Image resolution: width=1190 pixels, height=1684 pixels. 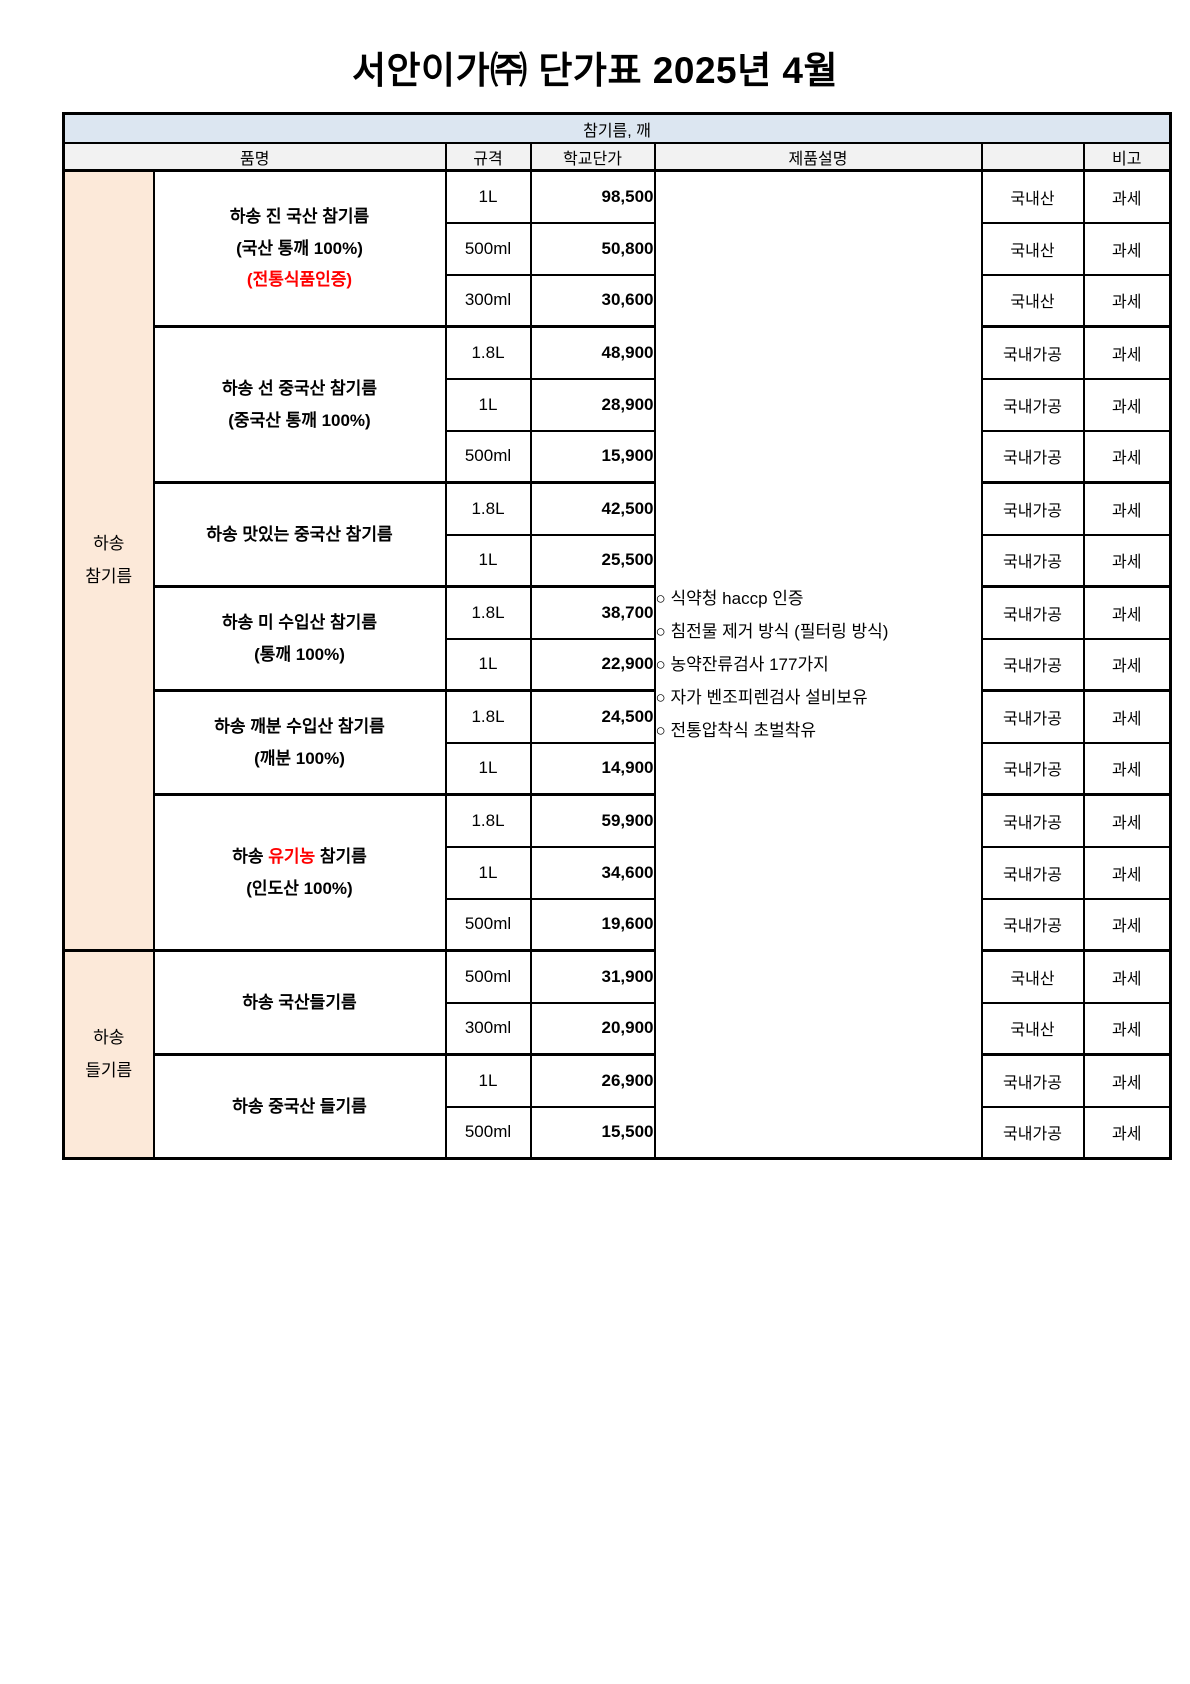 What do you see at coordinates (592, 664) in the screenshot?
I see `price-cell: 22,900` at bounding box center [592, 664].